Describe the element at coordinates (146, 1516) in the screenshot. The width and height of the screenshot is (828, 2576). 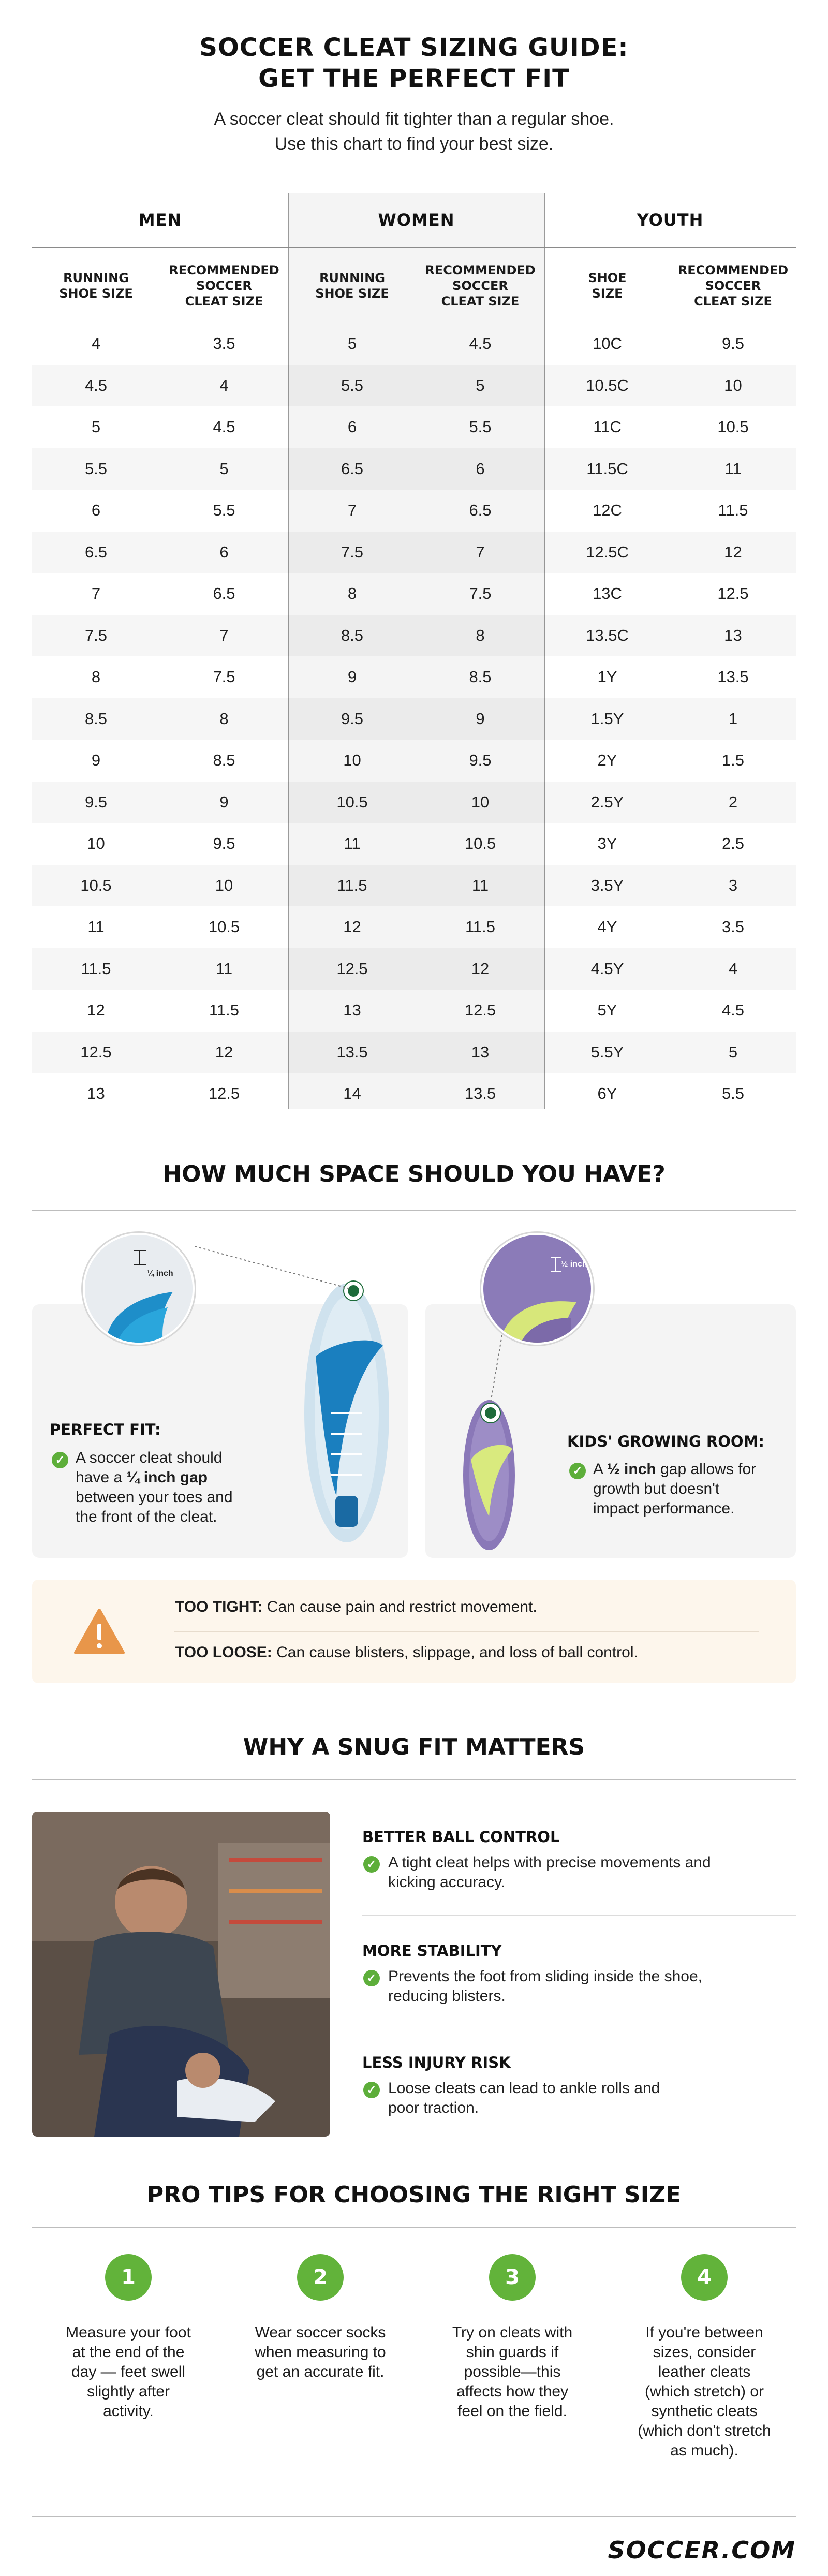
I see `perfect-fit-line: the front of the cleat.` at that location.